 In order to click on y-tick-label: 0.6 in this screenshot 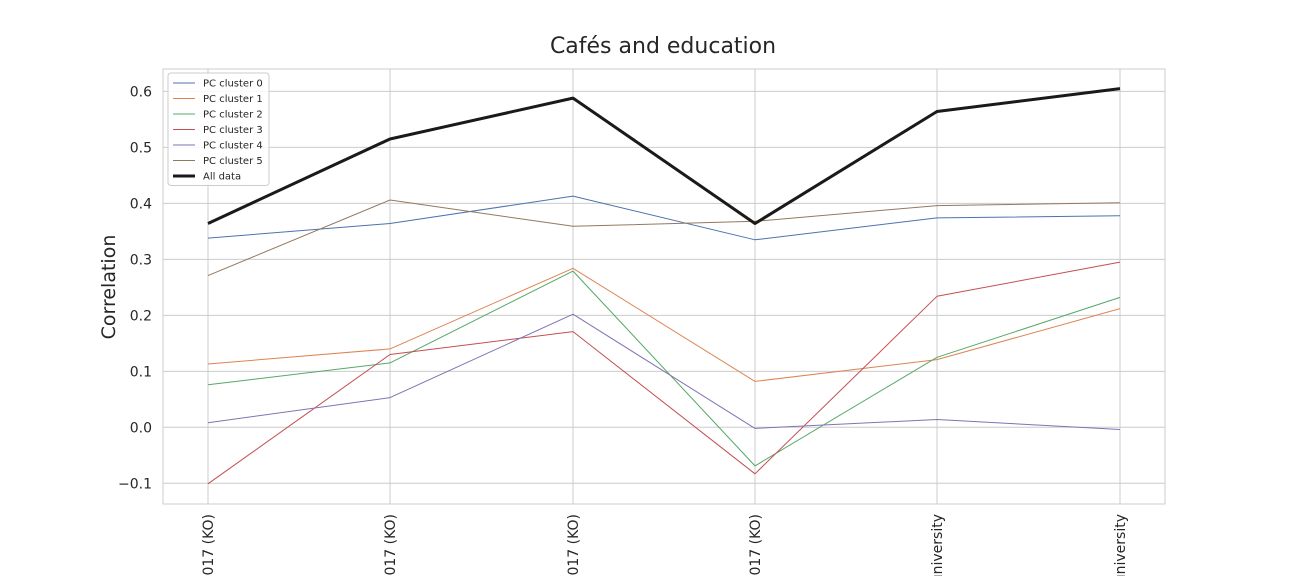, I will do `click(141, 92)`.